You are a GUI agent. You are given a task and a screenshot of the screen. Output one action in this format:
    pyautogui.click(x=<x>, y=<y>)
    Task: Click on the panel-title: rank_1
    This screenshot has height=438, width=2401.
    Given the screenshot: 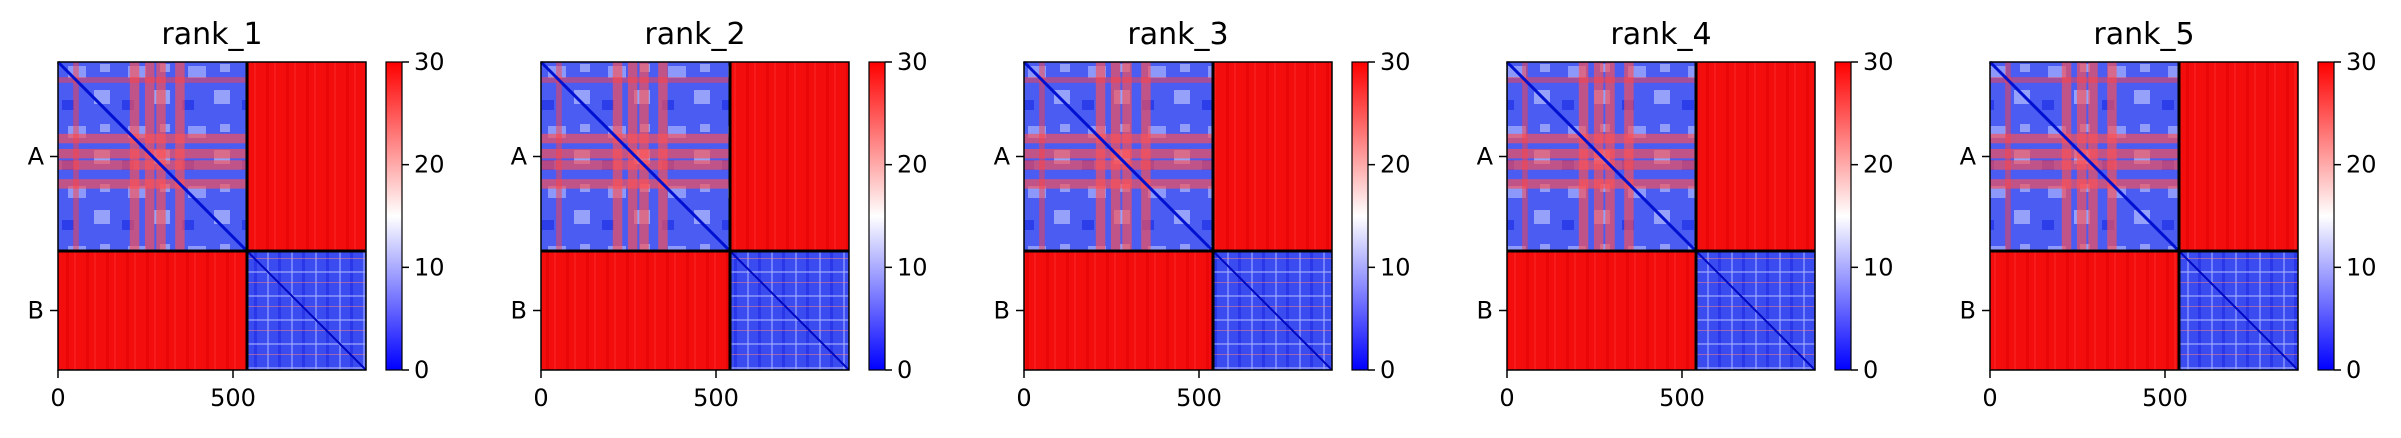 What is the action you would take?
    pyautogui.click(x=211, y=34)
    